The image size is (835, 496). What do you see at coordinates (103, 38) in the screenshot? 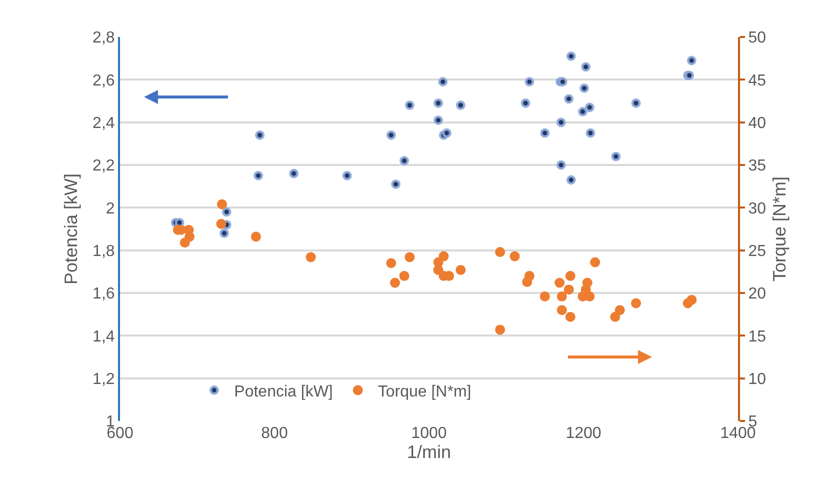
I see `y-tick-label: 2,8` at bounding box center [103, 38].